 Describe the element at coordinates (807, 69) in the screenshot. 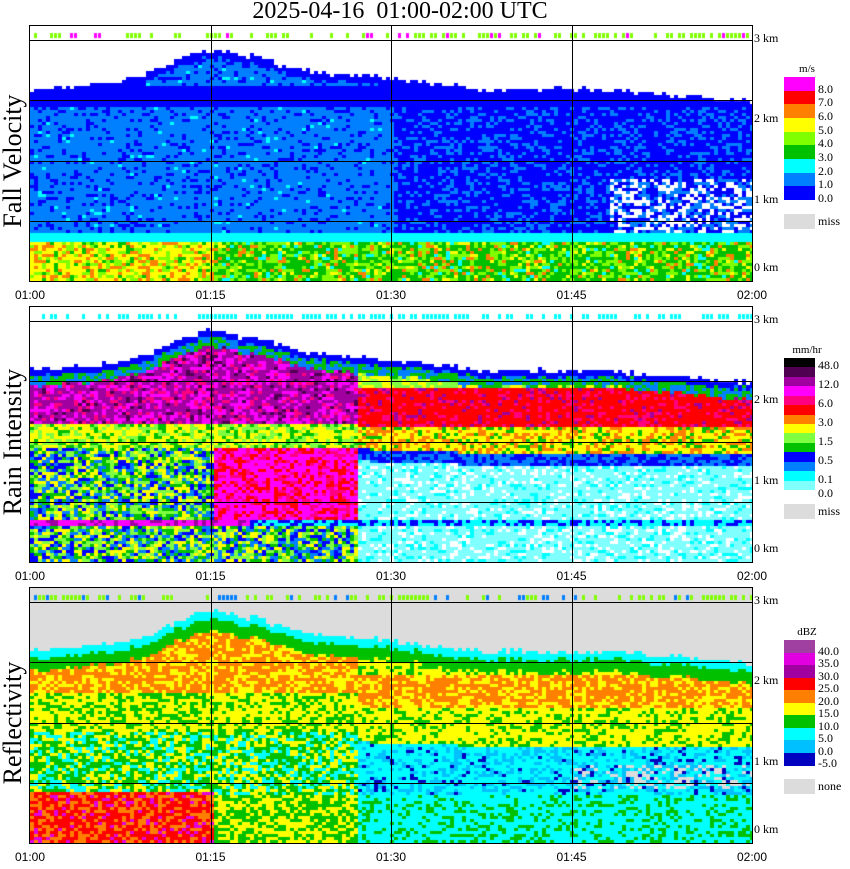

I see `legend-unit: m/s` at that location.